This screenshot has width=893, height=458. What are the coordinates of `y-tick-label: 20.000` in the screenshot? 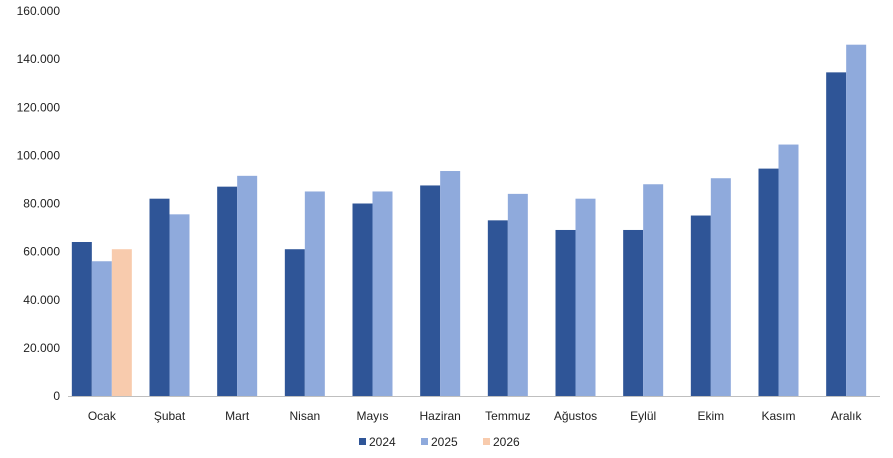 It's located at (41, 348).